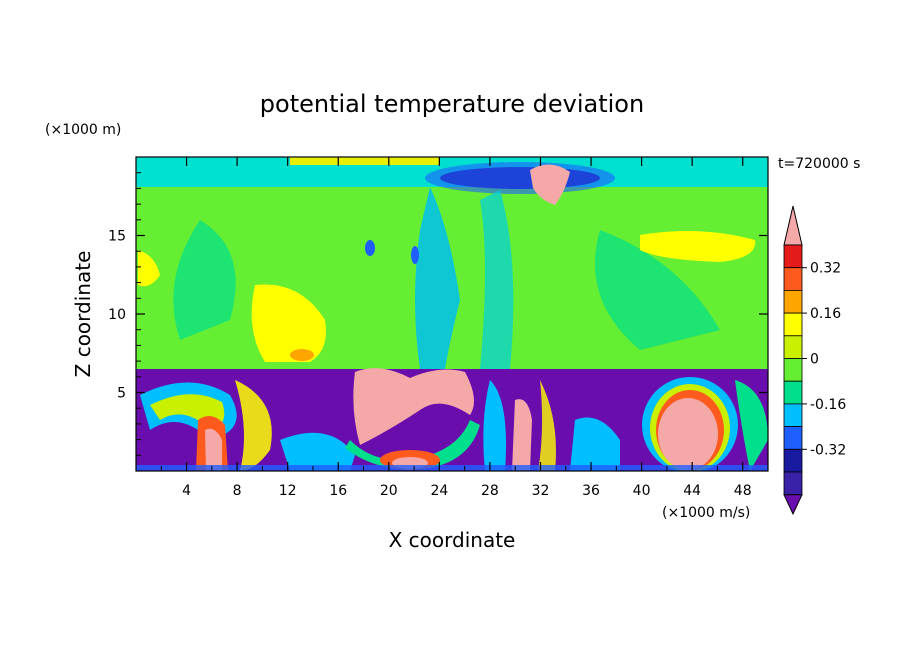  Describe the element at coordinates (591, 491) in the screenshot. I see `x-tick-label: 36` at that location.